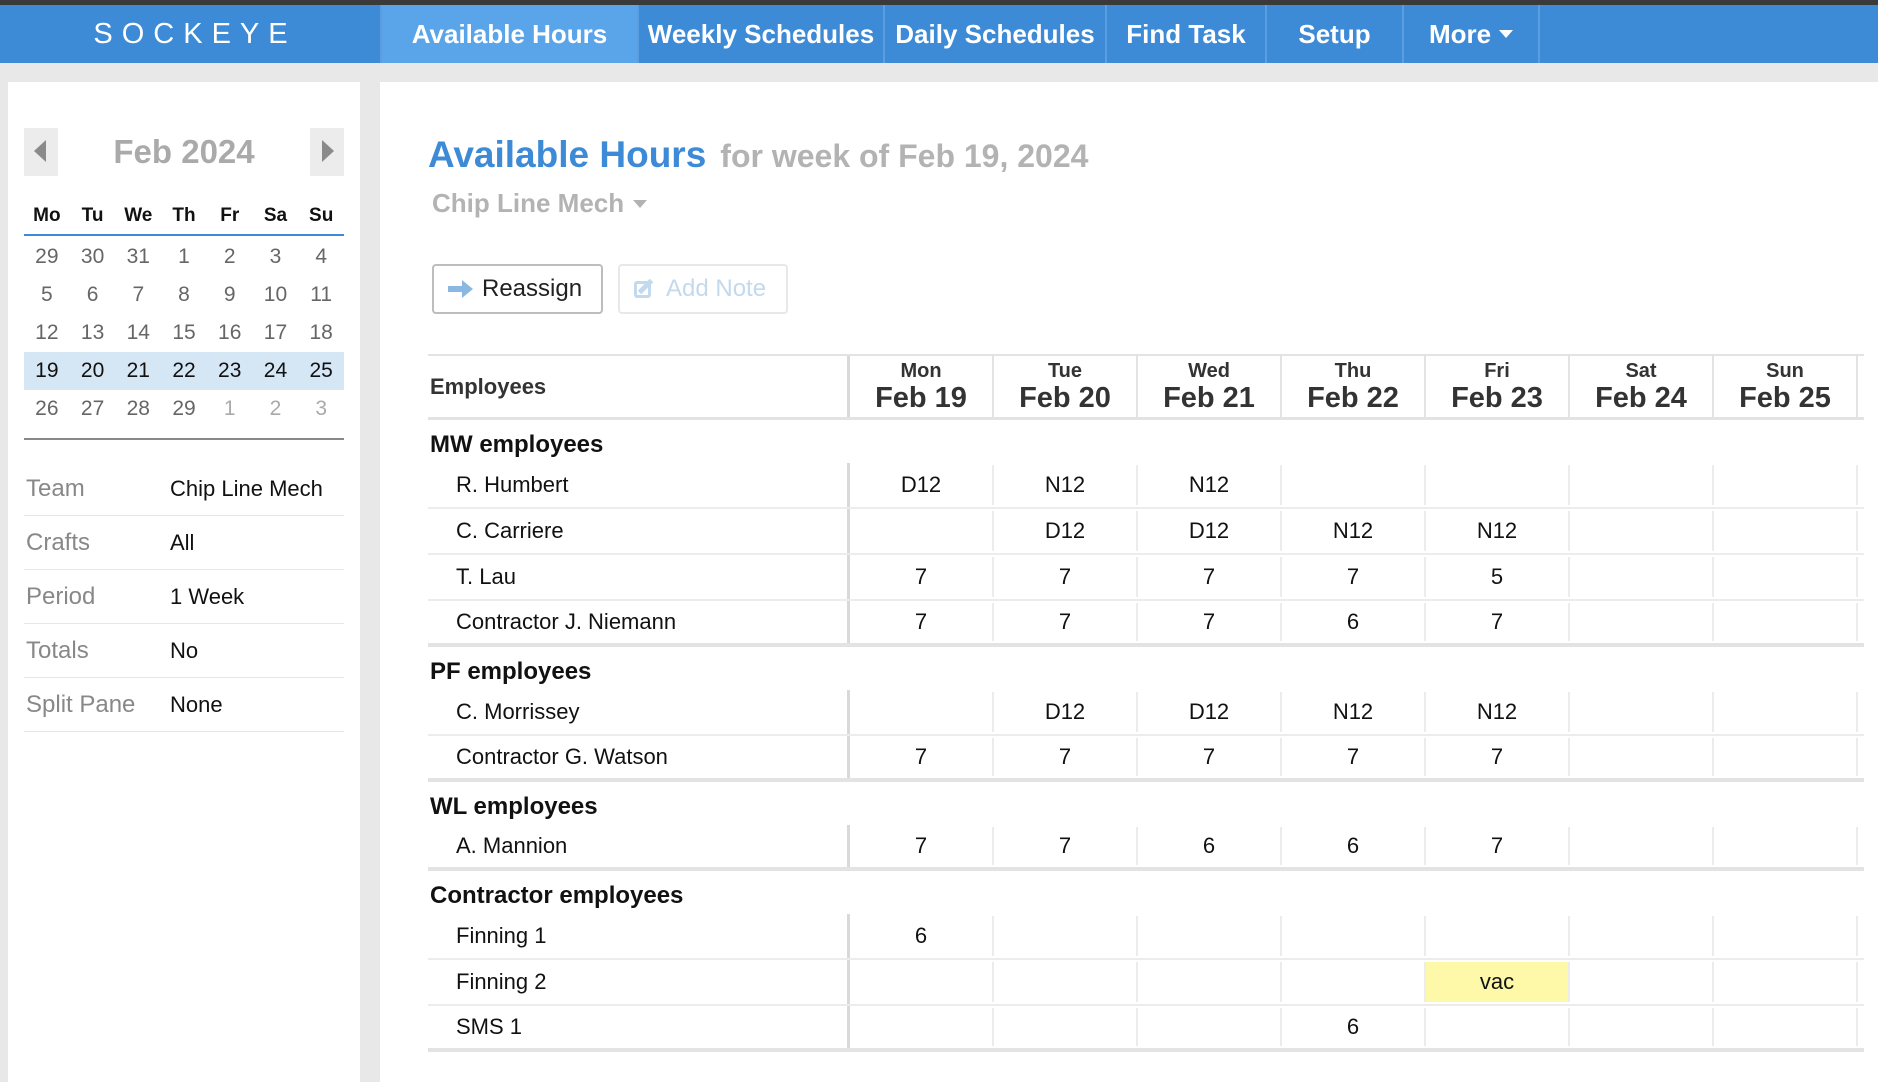 The width and height of the screenshot is (1878, 1082). Describe the element at coordinates (1333, 34) in the screenshot. I see `nav-setup: Setup` at that location.